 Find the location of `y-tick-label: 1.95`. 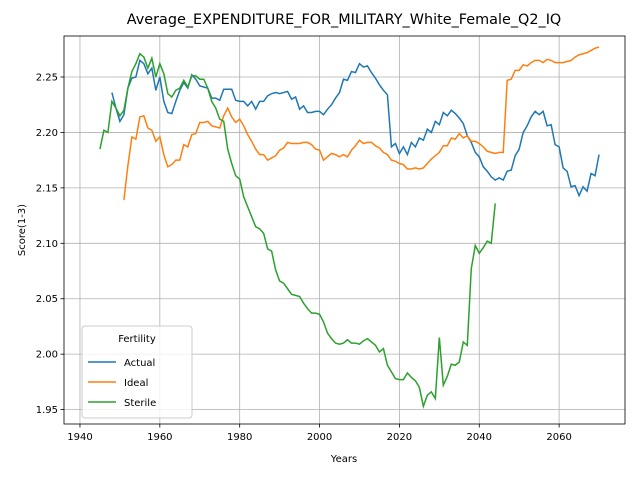

y-tick-label: 1.95 is located at coordinates (47, 410).